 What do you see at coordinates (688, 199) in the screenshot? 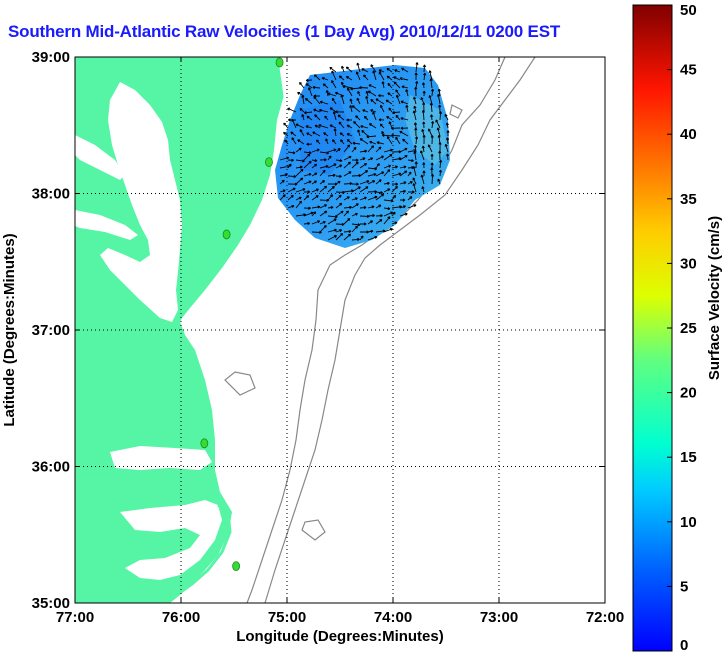
I see `colorbar-tick-label: 35` at bounding box center [688, 199].